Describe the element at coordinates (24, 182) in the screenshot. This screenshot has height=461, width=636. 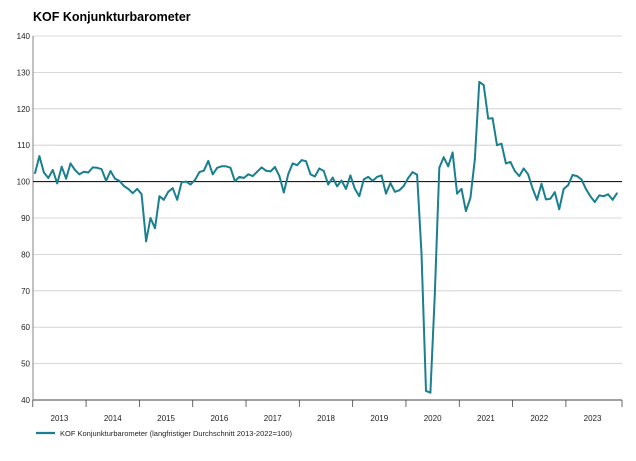
I see `y-tick-label: 100` at that location.